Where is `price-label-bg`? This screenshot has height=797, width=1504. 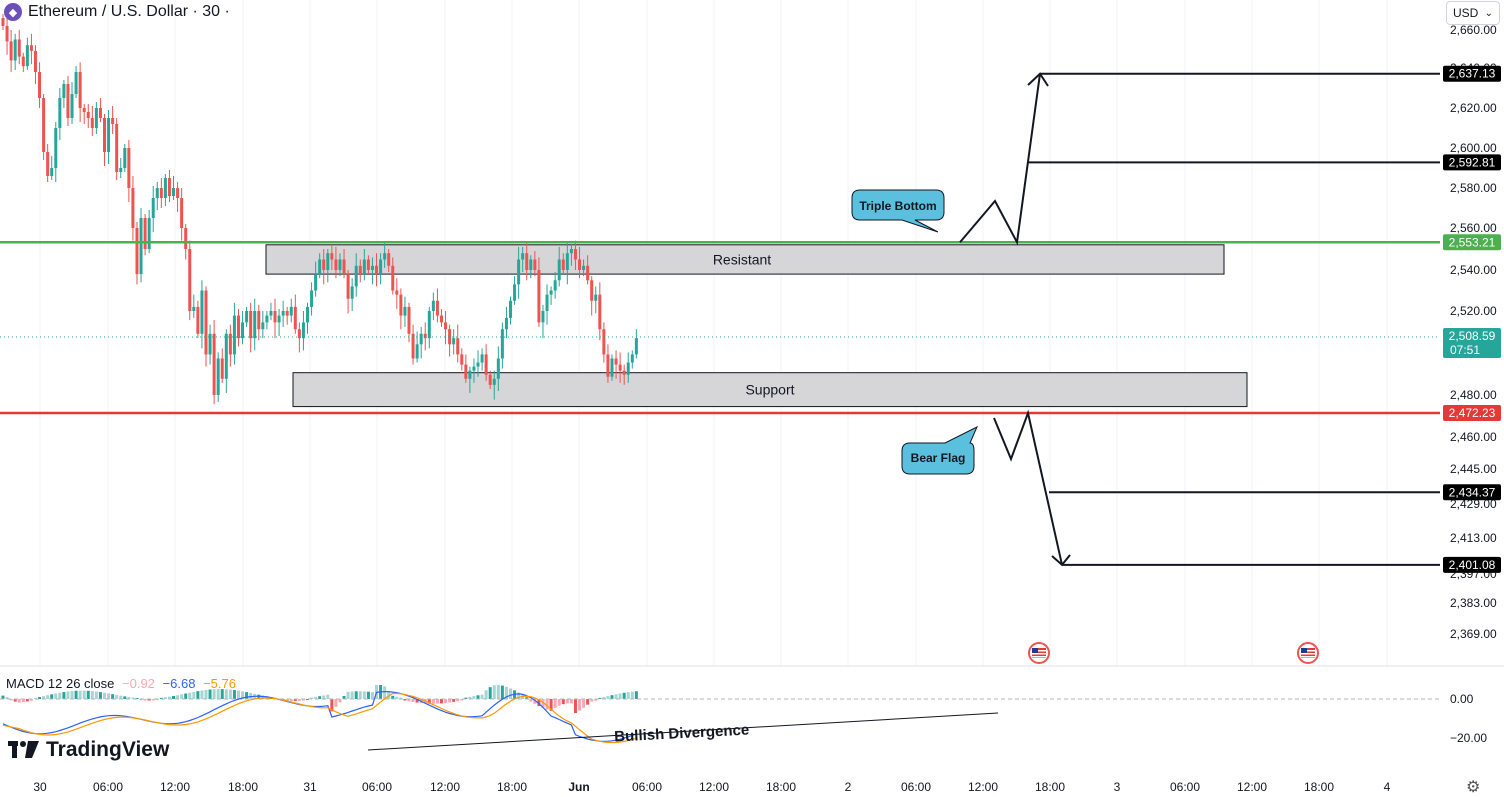
price-label-bg is located at coordinates (1472, 242).